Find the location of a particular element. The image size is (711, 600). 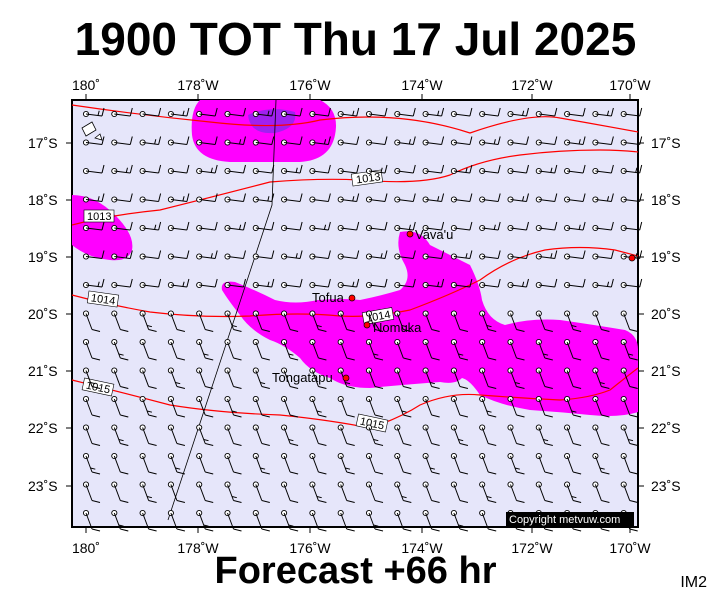

place-label-tofua: Tofua is located at coordinates (328, 297).